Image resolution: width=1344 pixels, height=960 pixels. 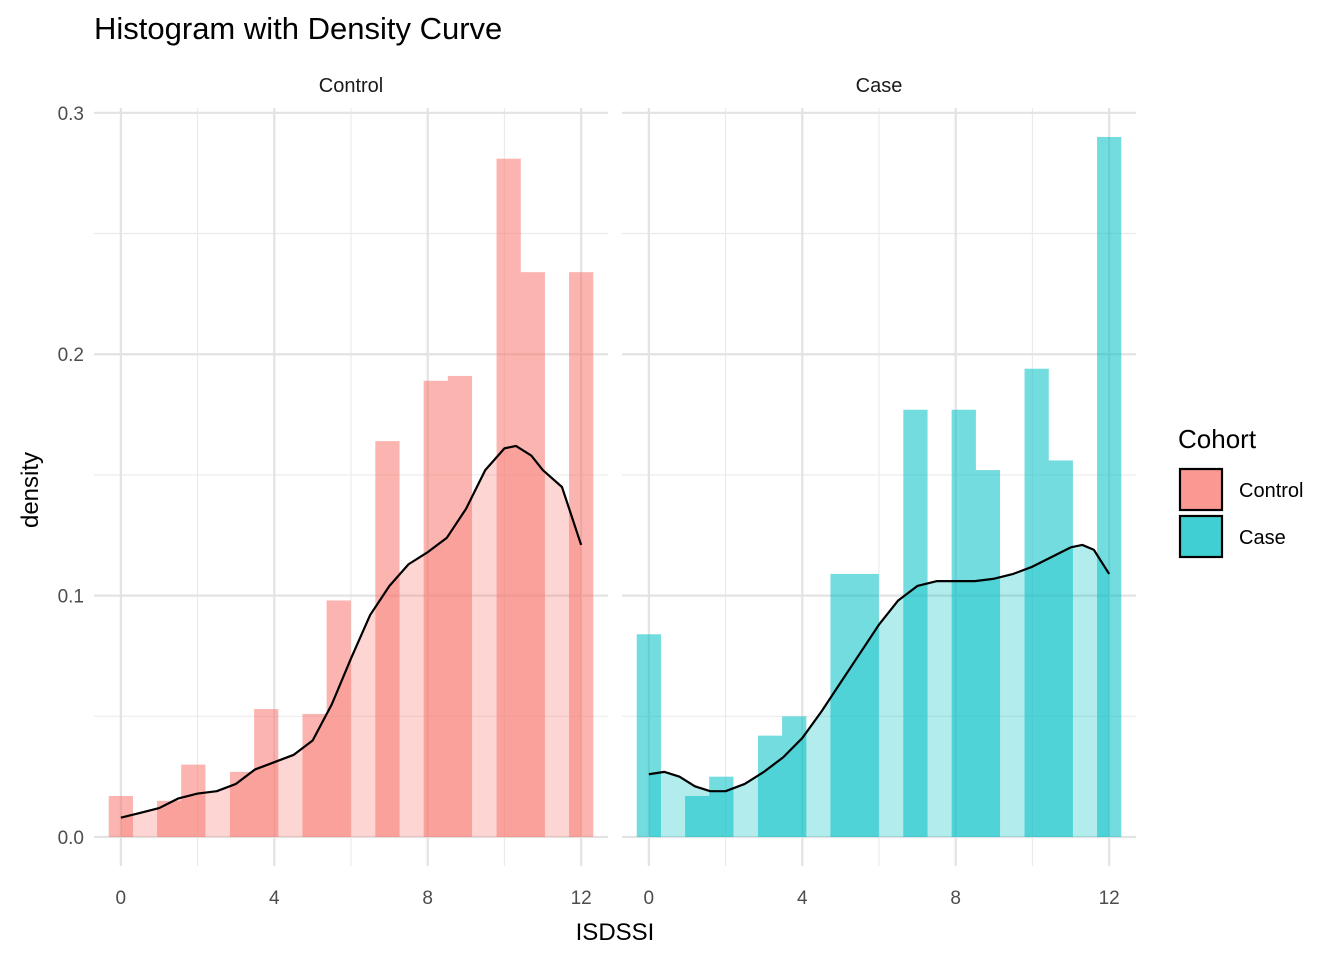 What do you see at coordinates (1217, 439) in the screenshot?
I see `legend-title: Cohort` at bounding box center [1217, 439].